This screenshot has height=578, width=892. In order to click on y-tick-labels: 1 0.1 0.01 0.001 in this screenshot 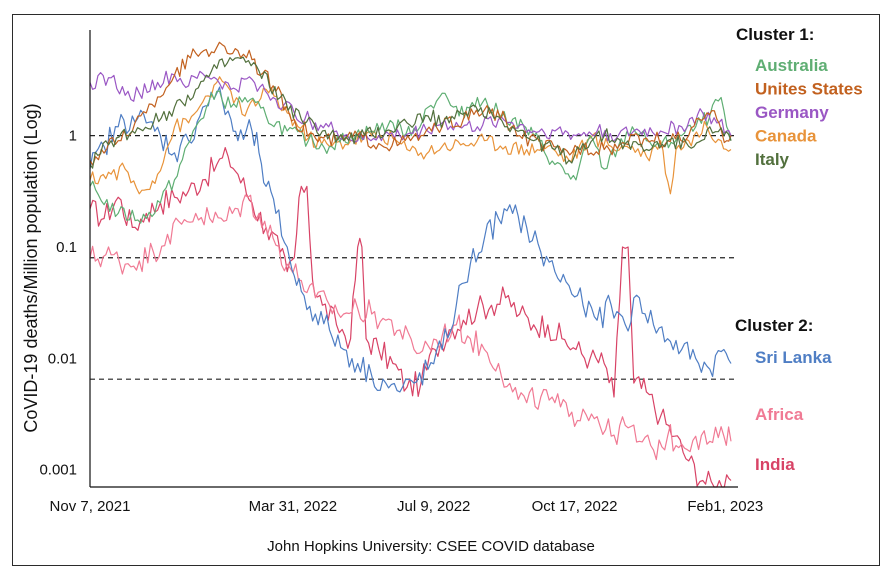, I will do `click(58, 303)`.